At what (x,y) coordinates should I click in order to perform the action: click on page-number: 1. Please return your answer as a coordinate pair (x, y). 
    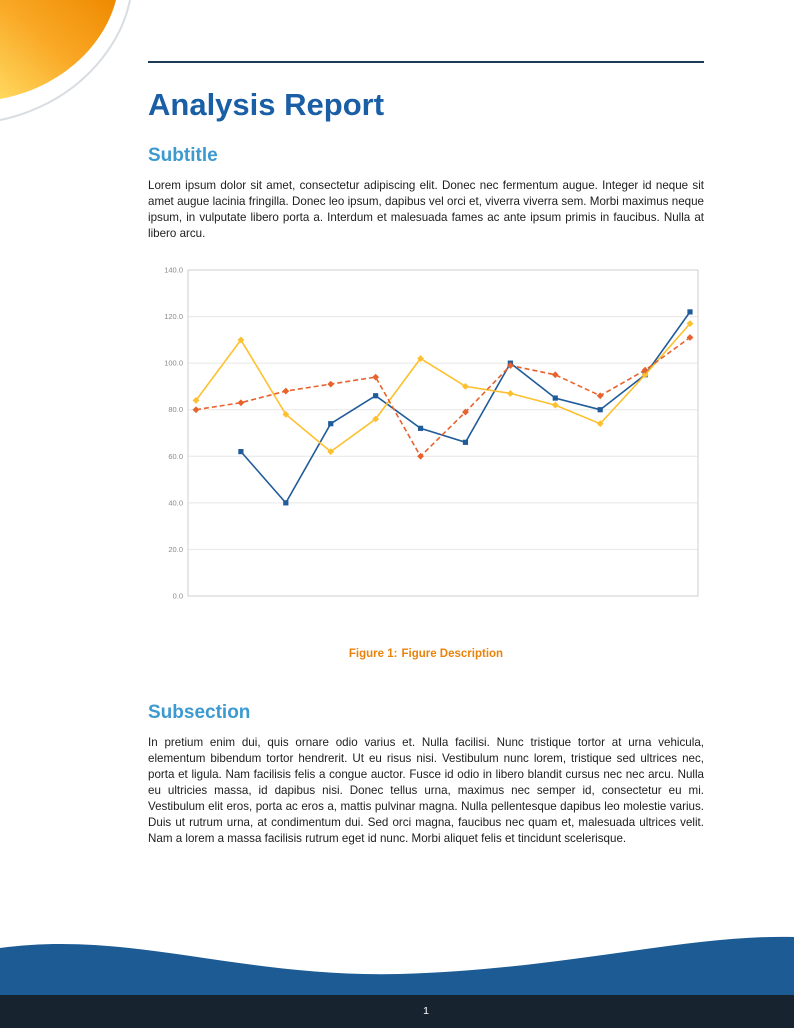
    Looking at the image, I should click on (426, 1011).